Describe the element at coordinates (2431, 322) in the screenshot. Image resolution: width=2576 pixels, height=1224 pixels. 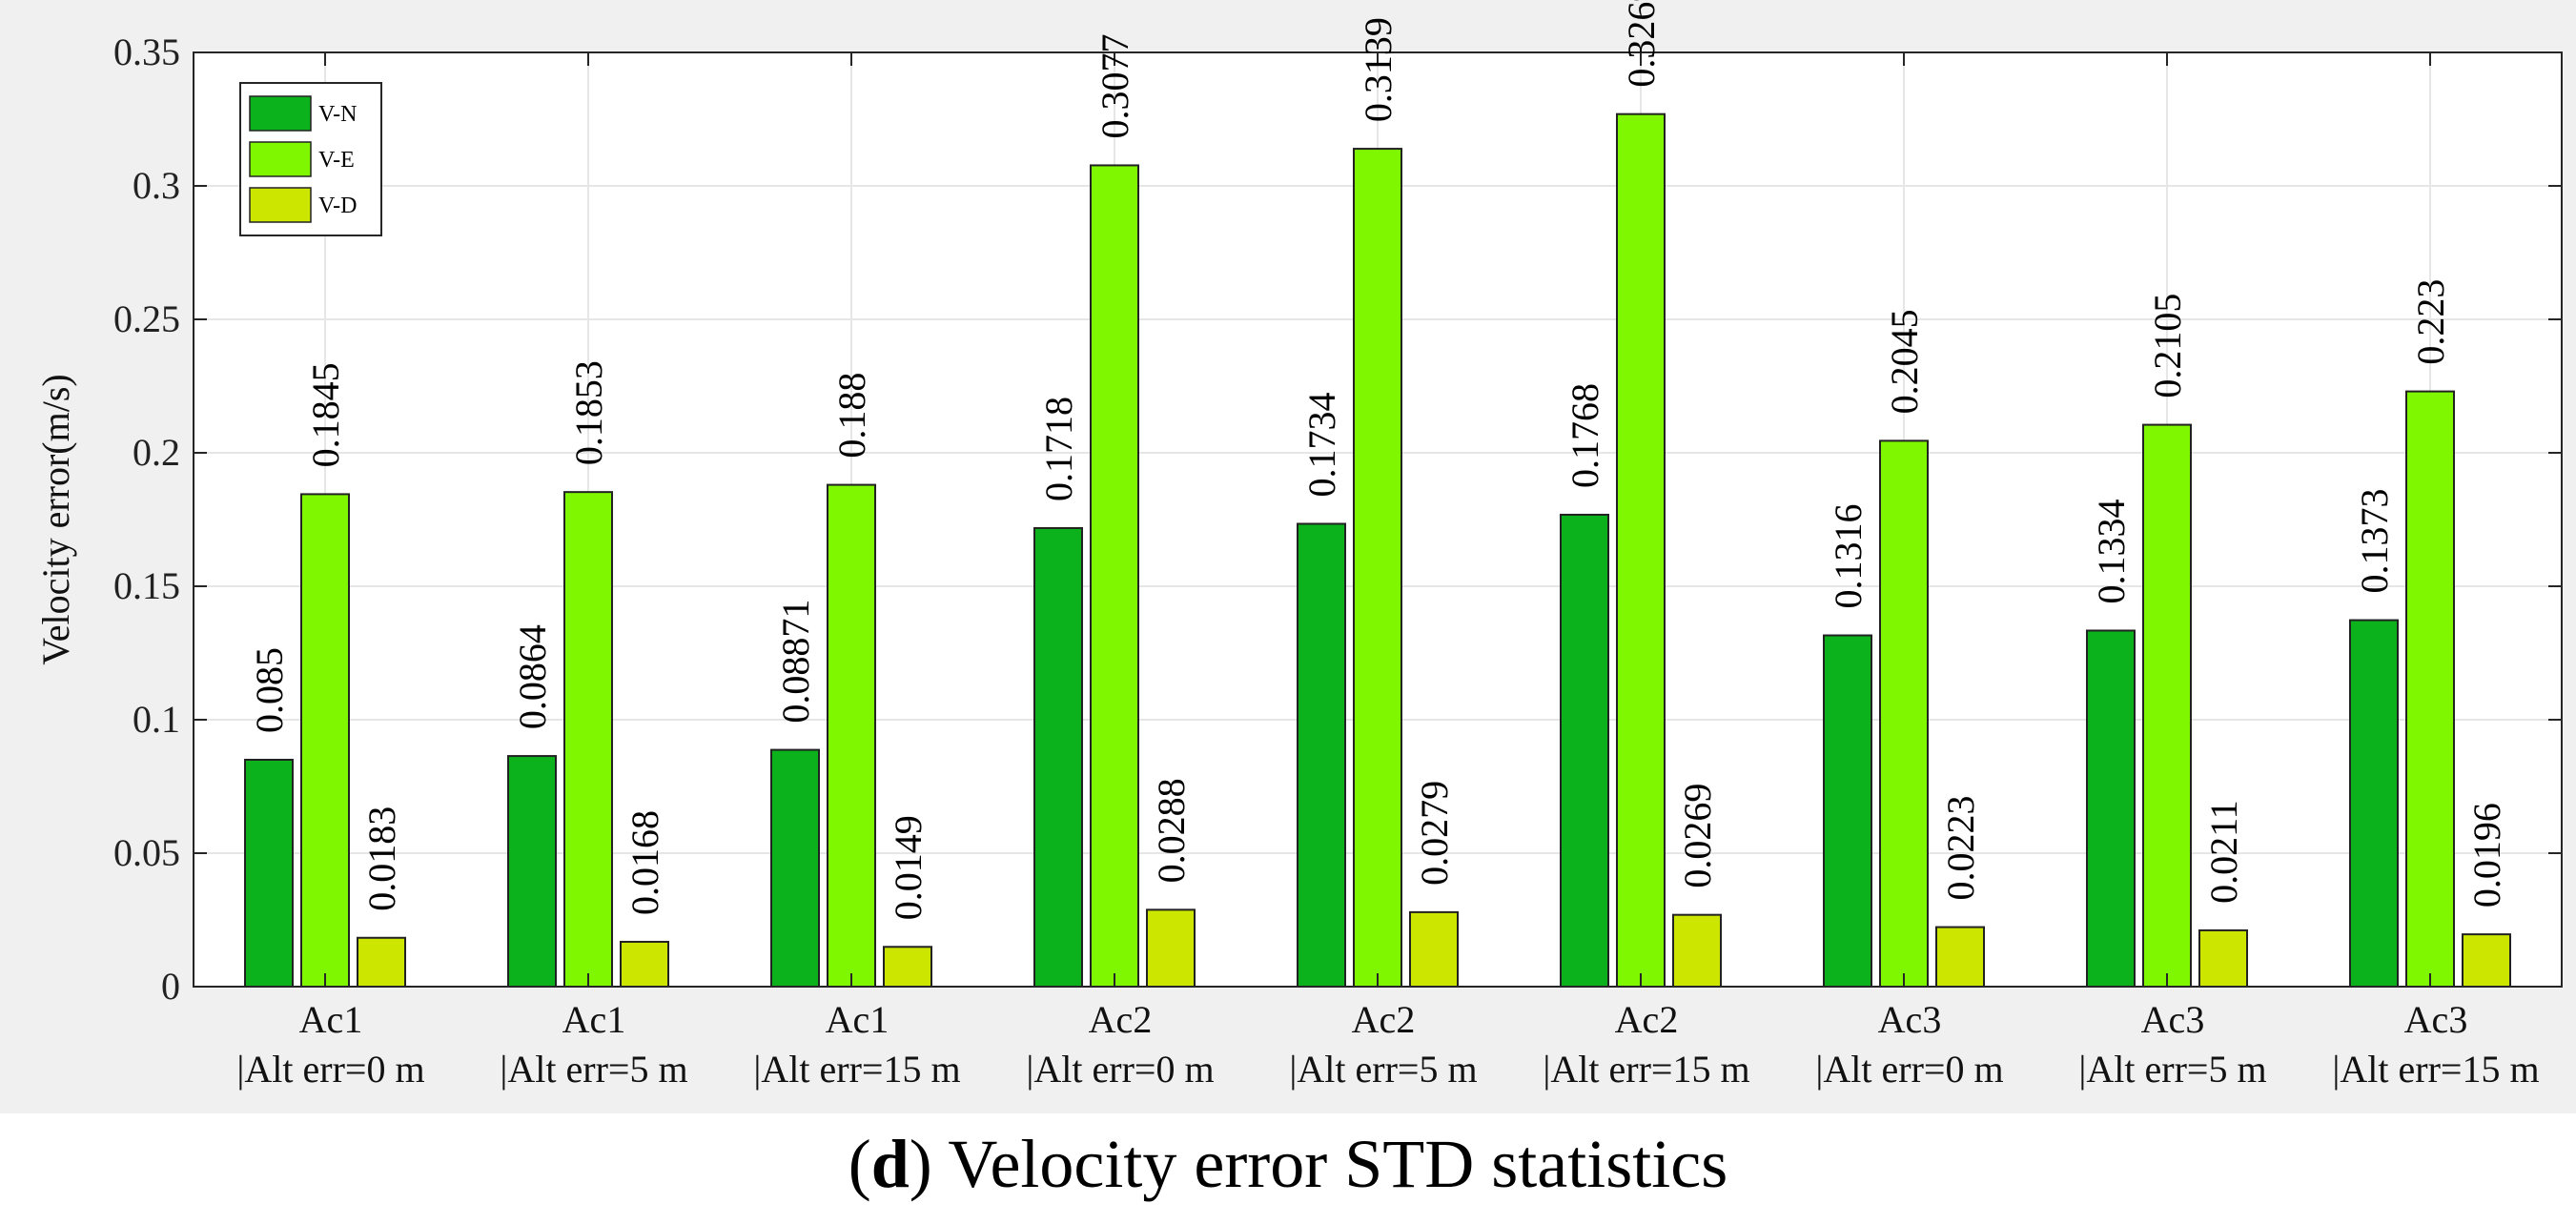
I see `data-label: 0.223` at that location.